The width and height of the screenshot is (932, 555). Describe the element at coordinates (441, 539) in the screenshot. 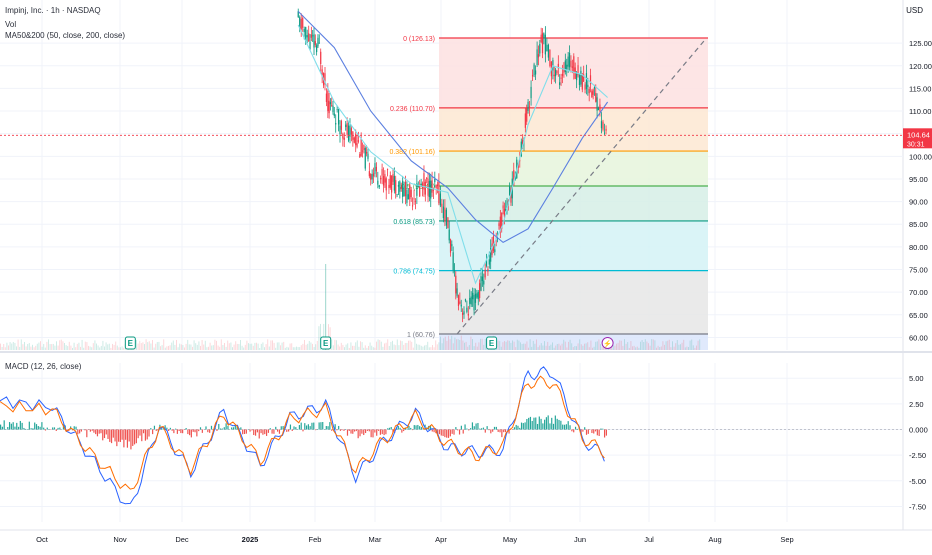

I see `time-axis-tick: Apr` at that location.